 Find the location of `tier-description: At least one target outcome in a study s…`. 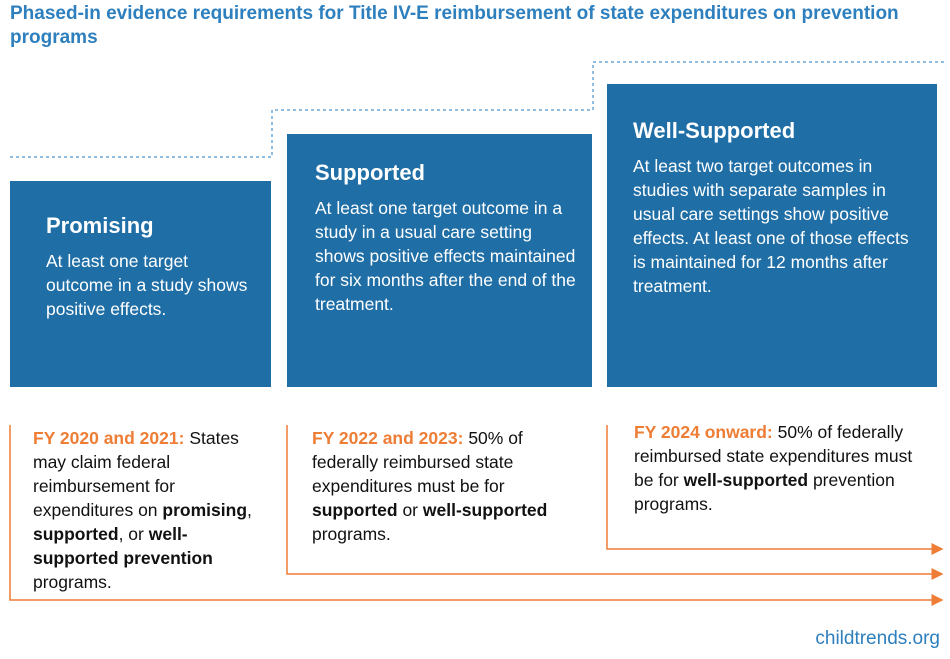

tier-description: At least one target outcome in a study s… is located at coordinates (147, 285).